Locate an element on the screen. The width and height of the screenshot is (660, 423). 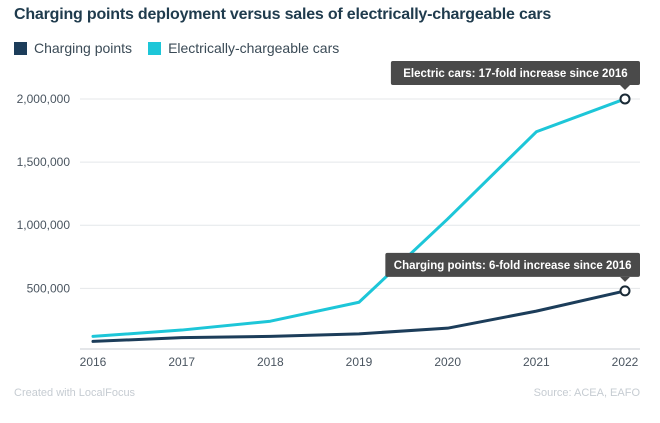
legend-item-electric-cars: Electrically-chargeable cars is located at coordinates (243, 48).